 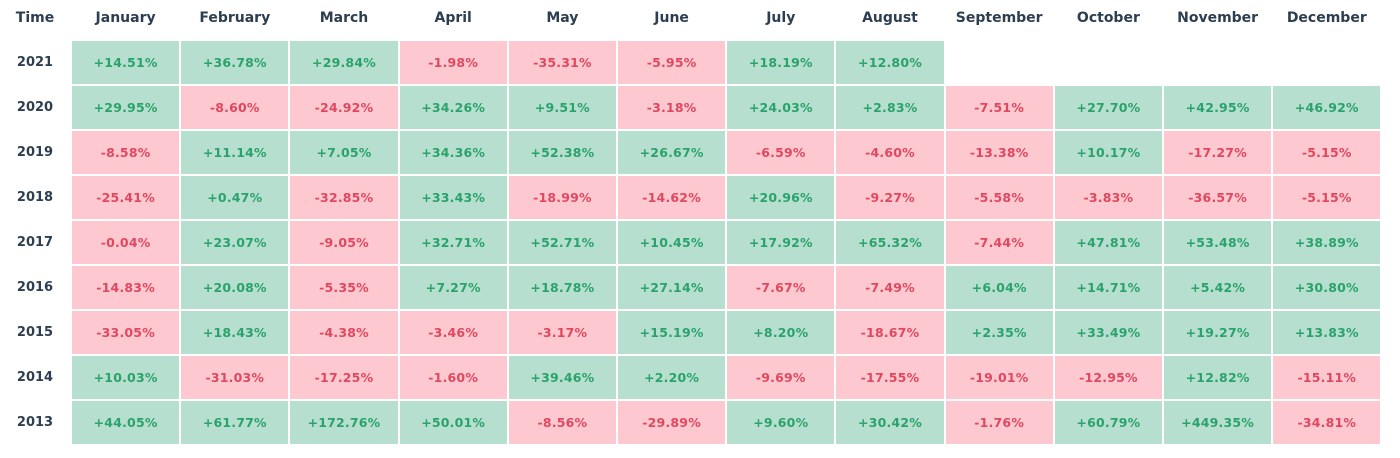 What do you see at coordinates (125, 18) in the screenshot?
I see `month-header-january: January` at bounding box center [125, 18].